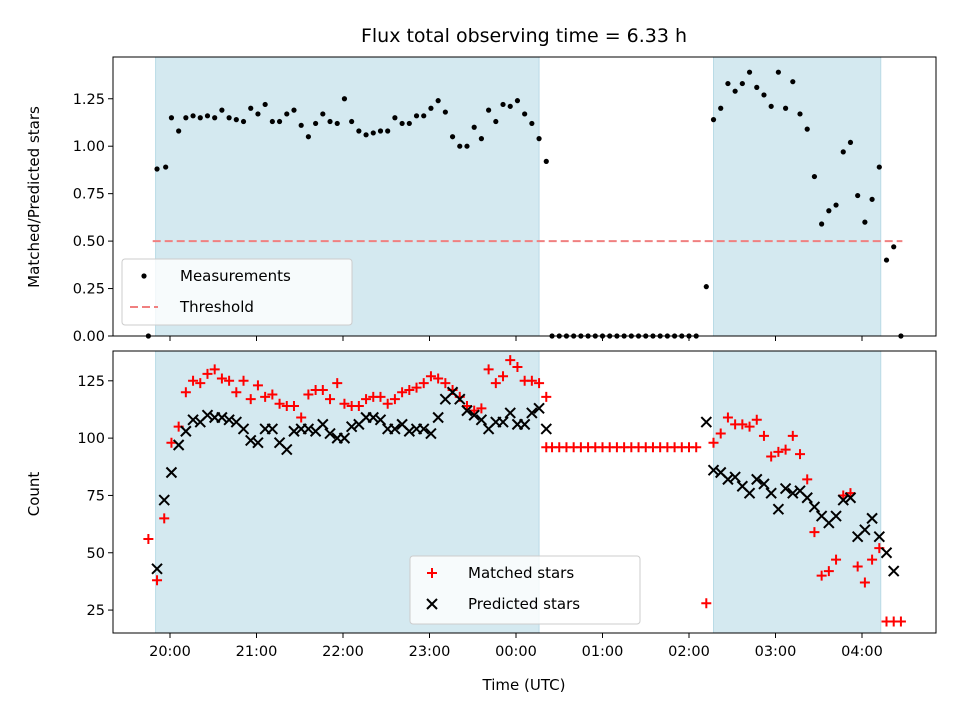 This screenshot has height=720, width=960. Describe the element at coordinates (91, 439) in the screenshot. I see `y-tick-label: 100` at that location.